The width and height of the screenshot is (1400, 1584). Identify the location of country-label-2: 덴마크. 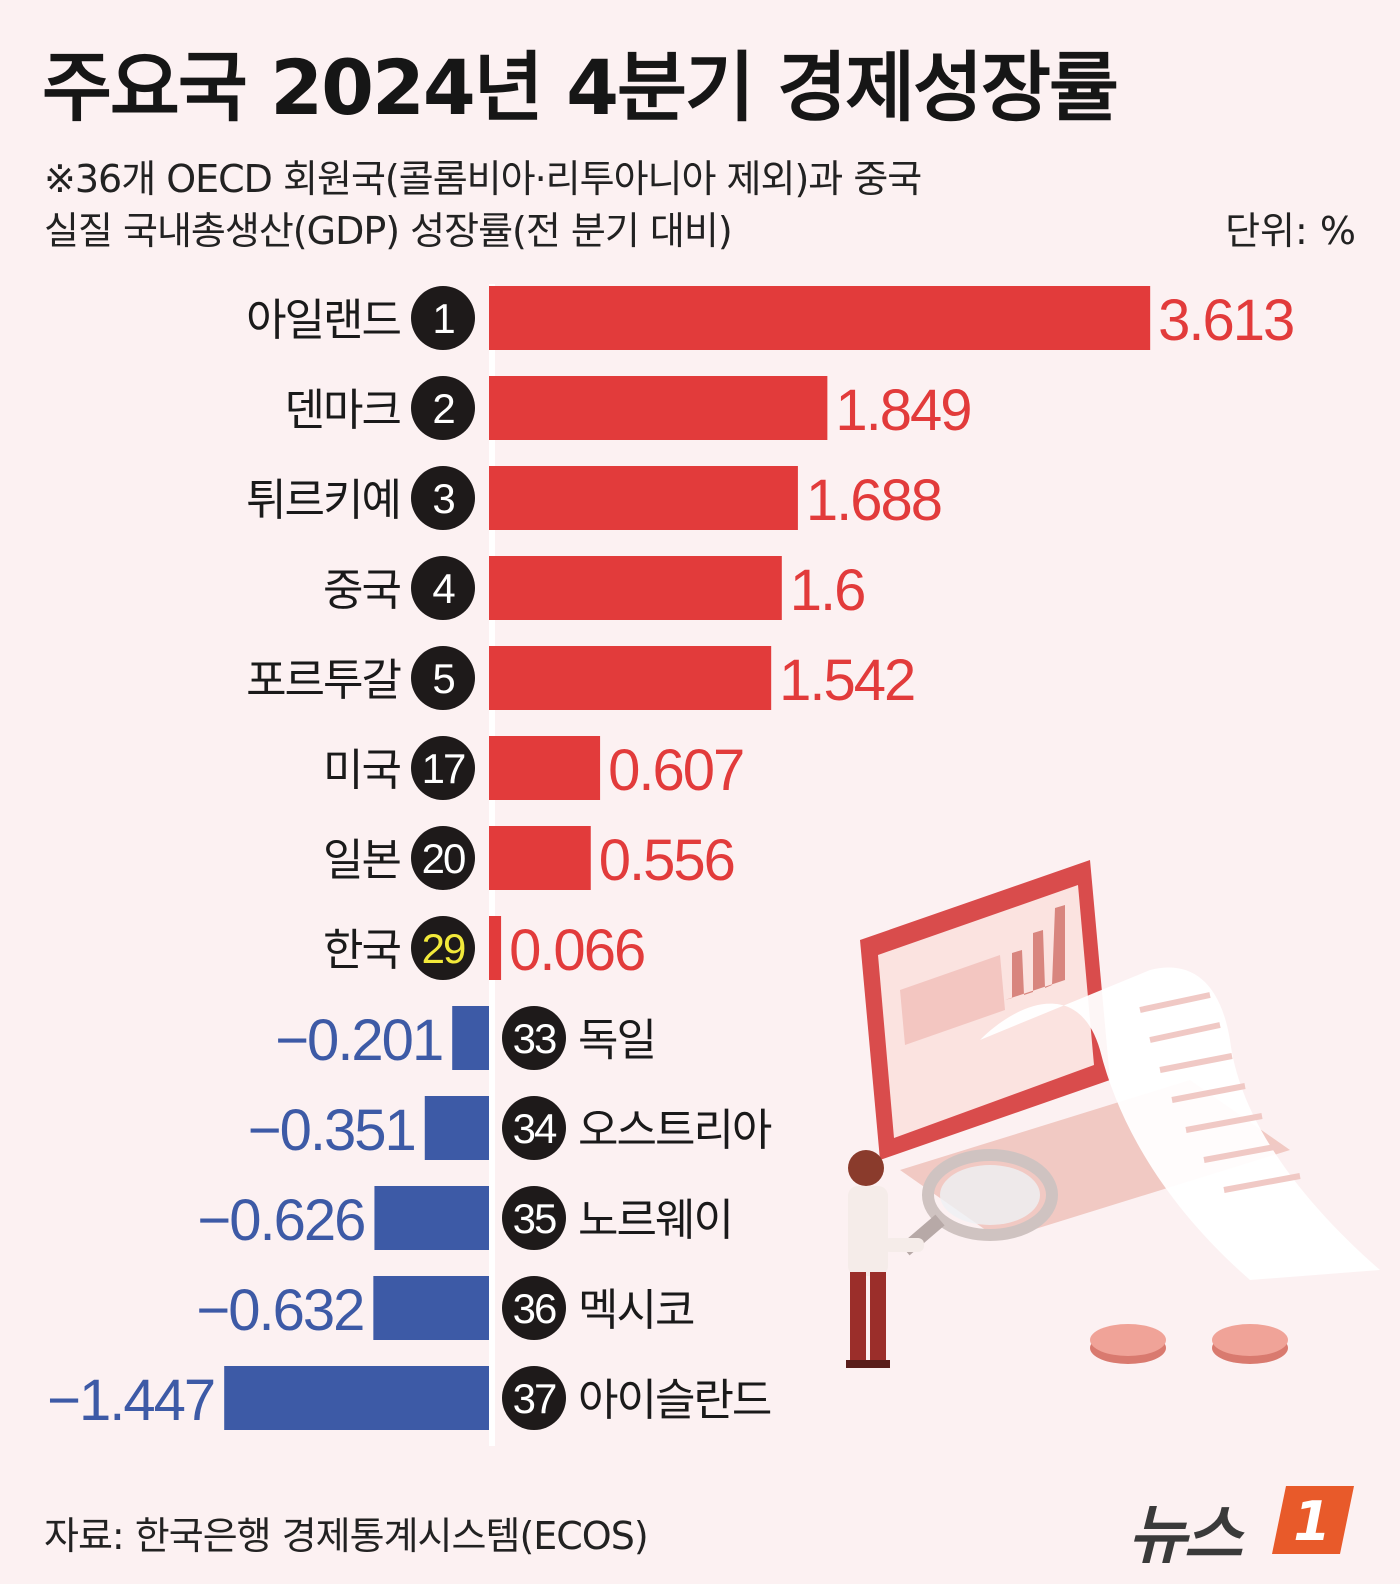
(343, 410).